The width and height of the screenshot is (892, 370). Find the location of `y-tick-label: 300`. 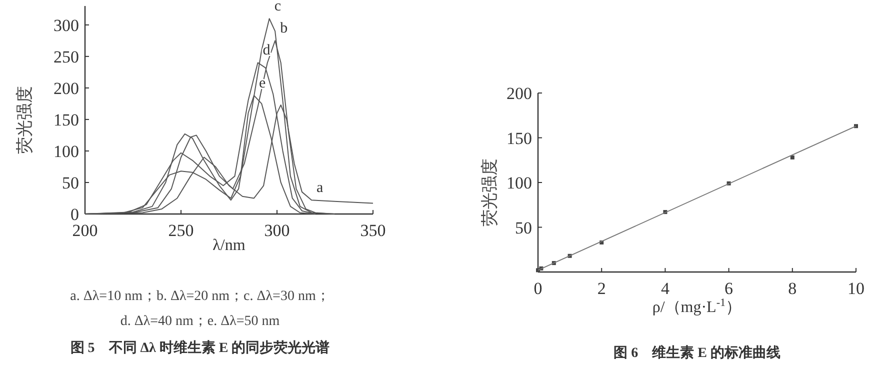

y-tick-label: 300 is located at coordinates (66, 25).